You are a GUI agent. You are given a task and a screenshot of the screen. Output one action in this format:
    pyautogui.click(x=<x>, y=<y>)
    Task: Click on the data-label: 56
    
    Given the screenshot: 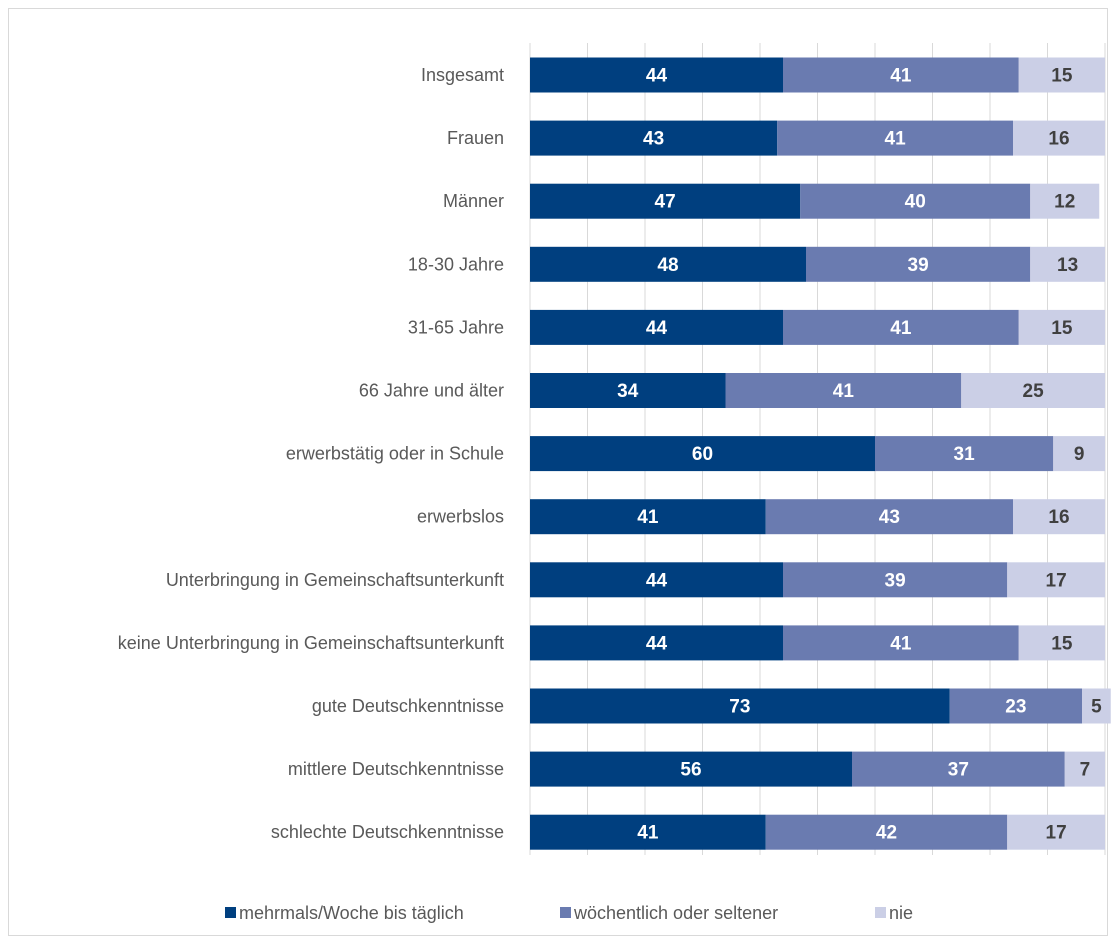 What is the action you would take?
    pyautogui.click(x=690, y=770)
    